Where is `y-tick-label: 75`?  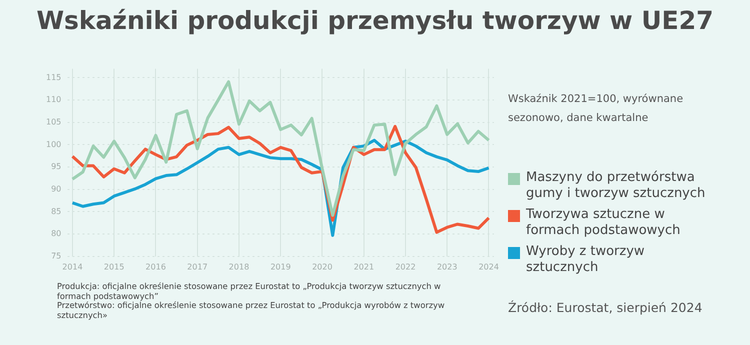 y-tick-label: 75 is located at coordinates (56, 255).